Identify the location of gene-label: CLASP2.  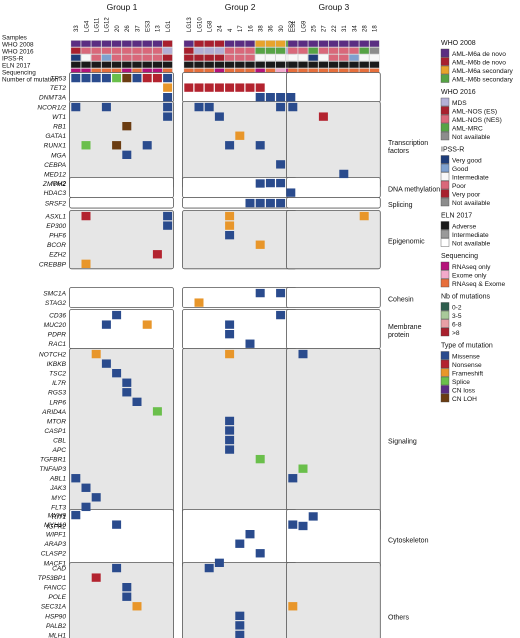
(54, 554).